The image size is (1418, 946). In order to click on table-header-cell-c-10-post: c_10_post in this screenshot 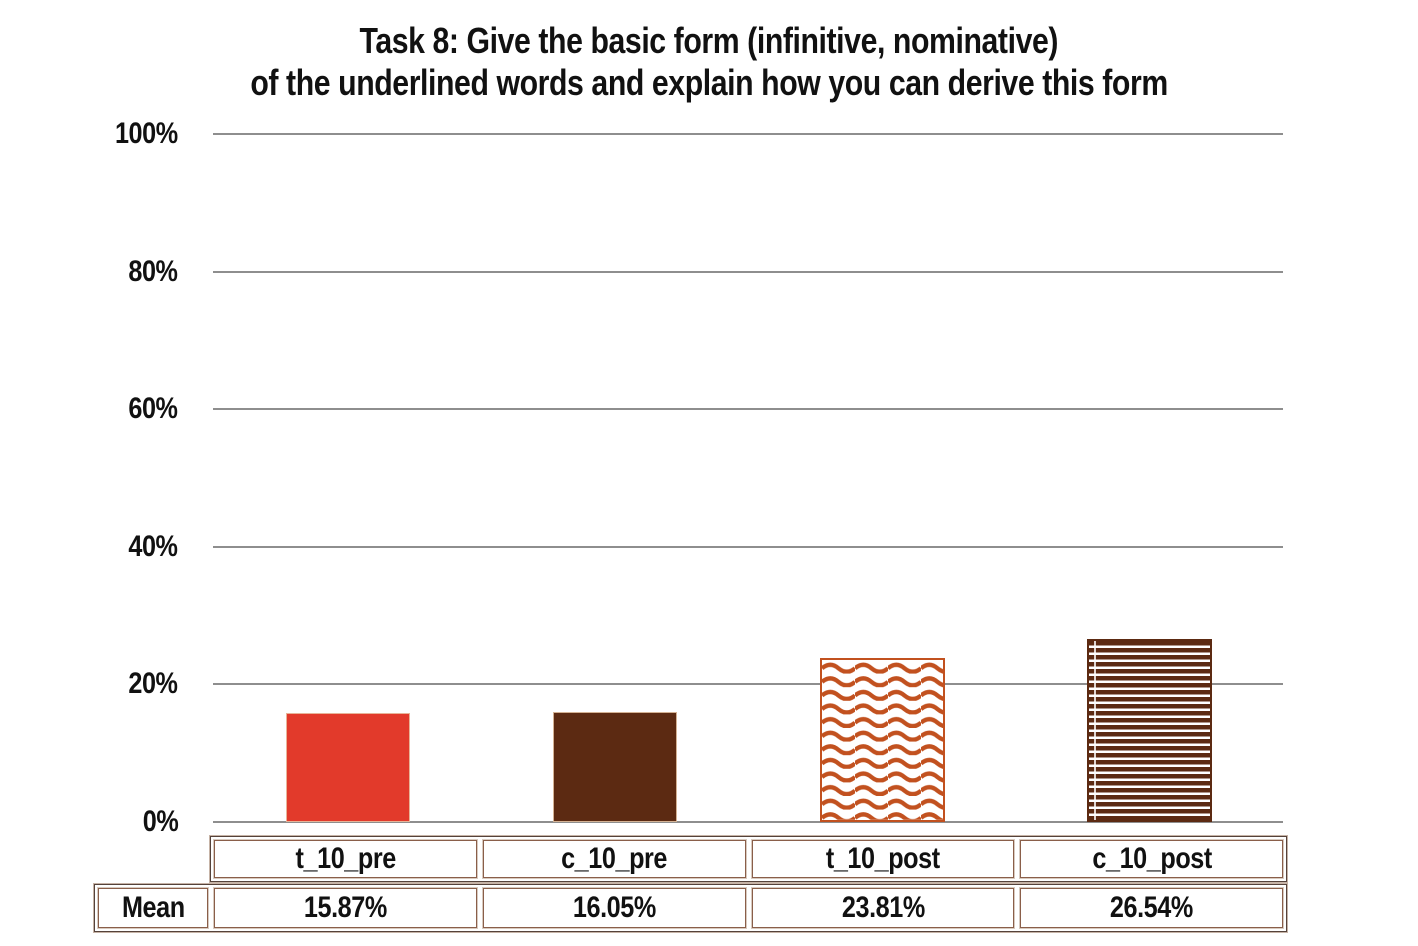, I will do `click(1151, 859)`.